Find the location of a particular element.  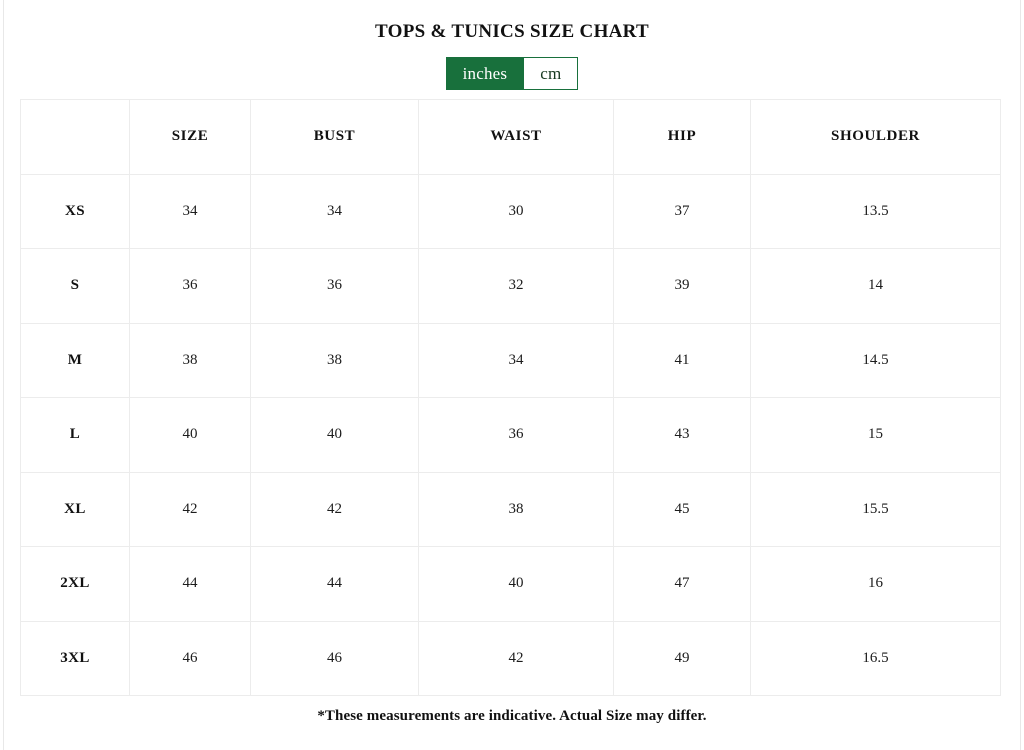

cell-size: 46 is located at coordinates (190, 658).